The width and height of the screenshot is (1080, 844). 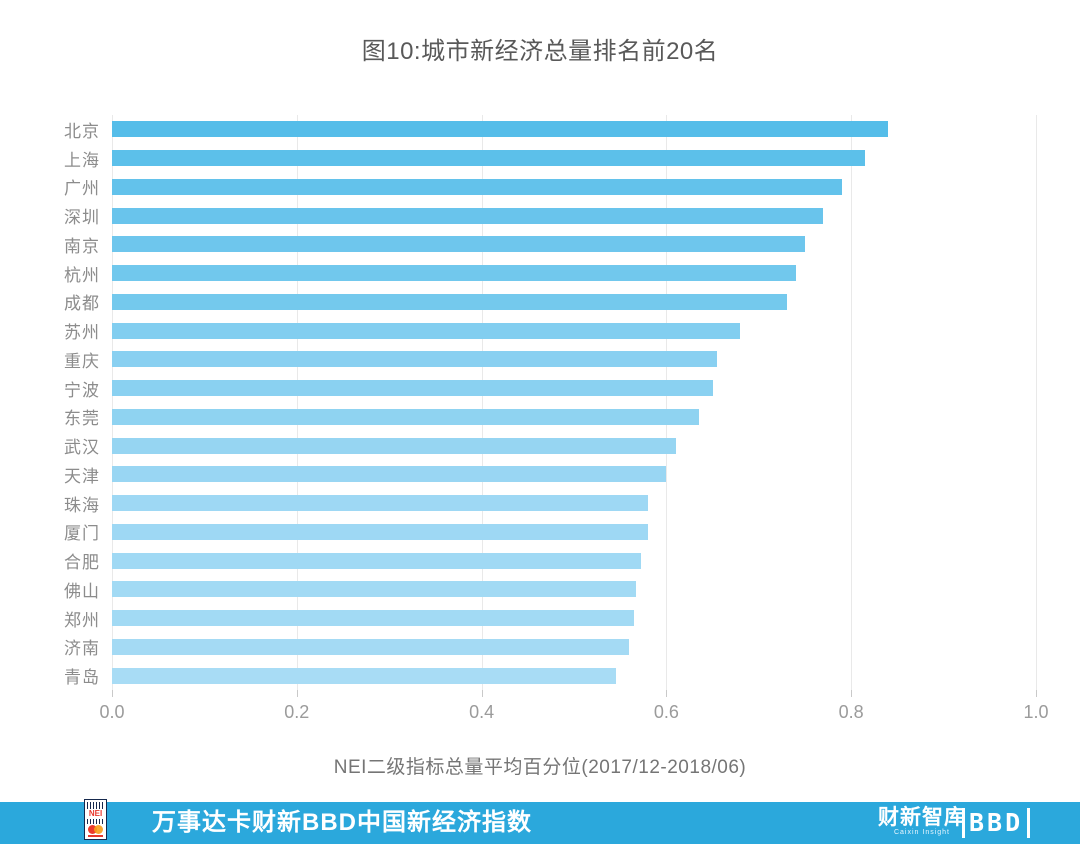 What do you see at coordinates (82, 304) in the screenshot?
I see `y-axis-label: 成都` at bounding box center [82, 304].